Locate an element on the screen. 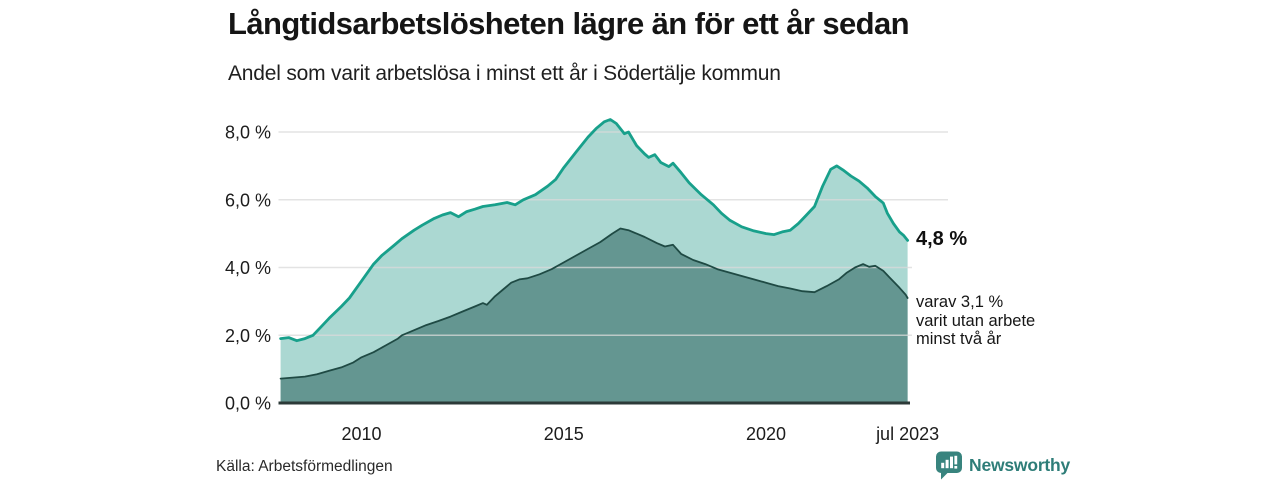 The image size is (1280, 480). annotation-line: varav 3,1 % is located at coordinates (960, 302).